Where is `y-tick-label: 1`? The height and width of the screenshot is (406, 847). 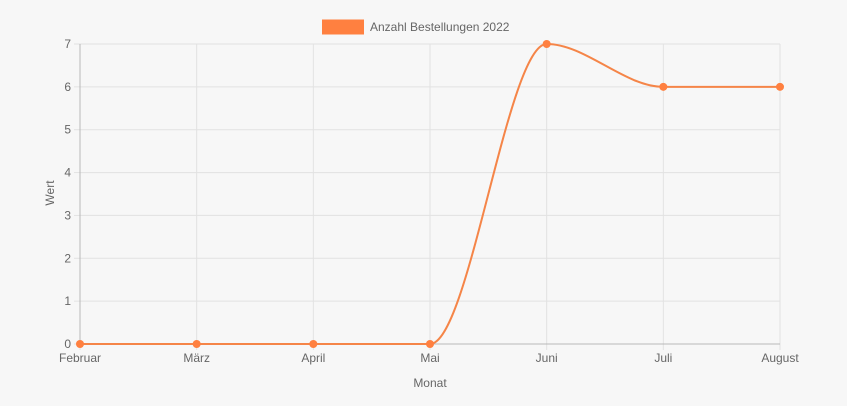
y-tick-label: 1 is located at coordinates (67, 301).